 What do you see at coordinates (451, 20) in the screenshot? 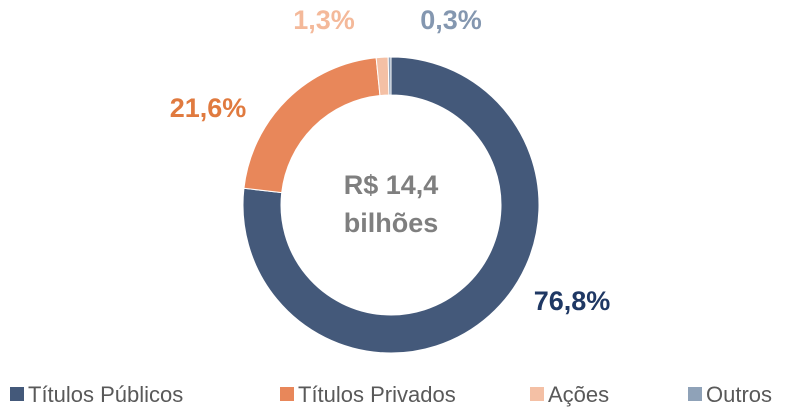
I see `value-label: 0,3%` at bounding box center [451, 20].